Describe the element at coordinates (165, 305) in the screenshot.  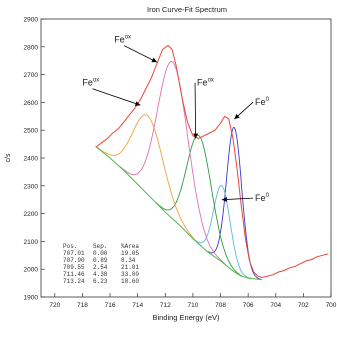
I see `x-tick-label: 712` at that location.